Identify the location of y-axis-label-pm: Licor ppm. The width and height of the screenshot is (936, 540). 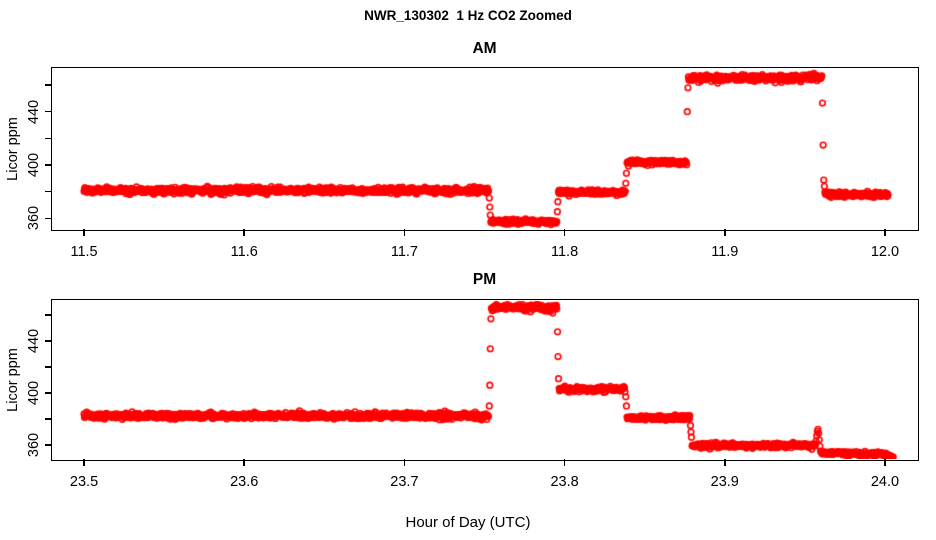
(13, 379).